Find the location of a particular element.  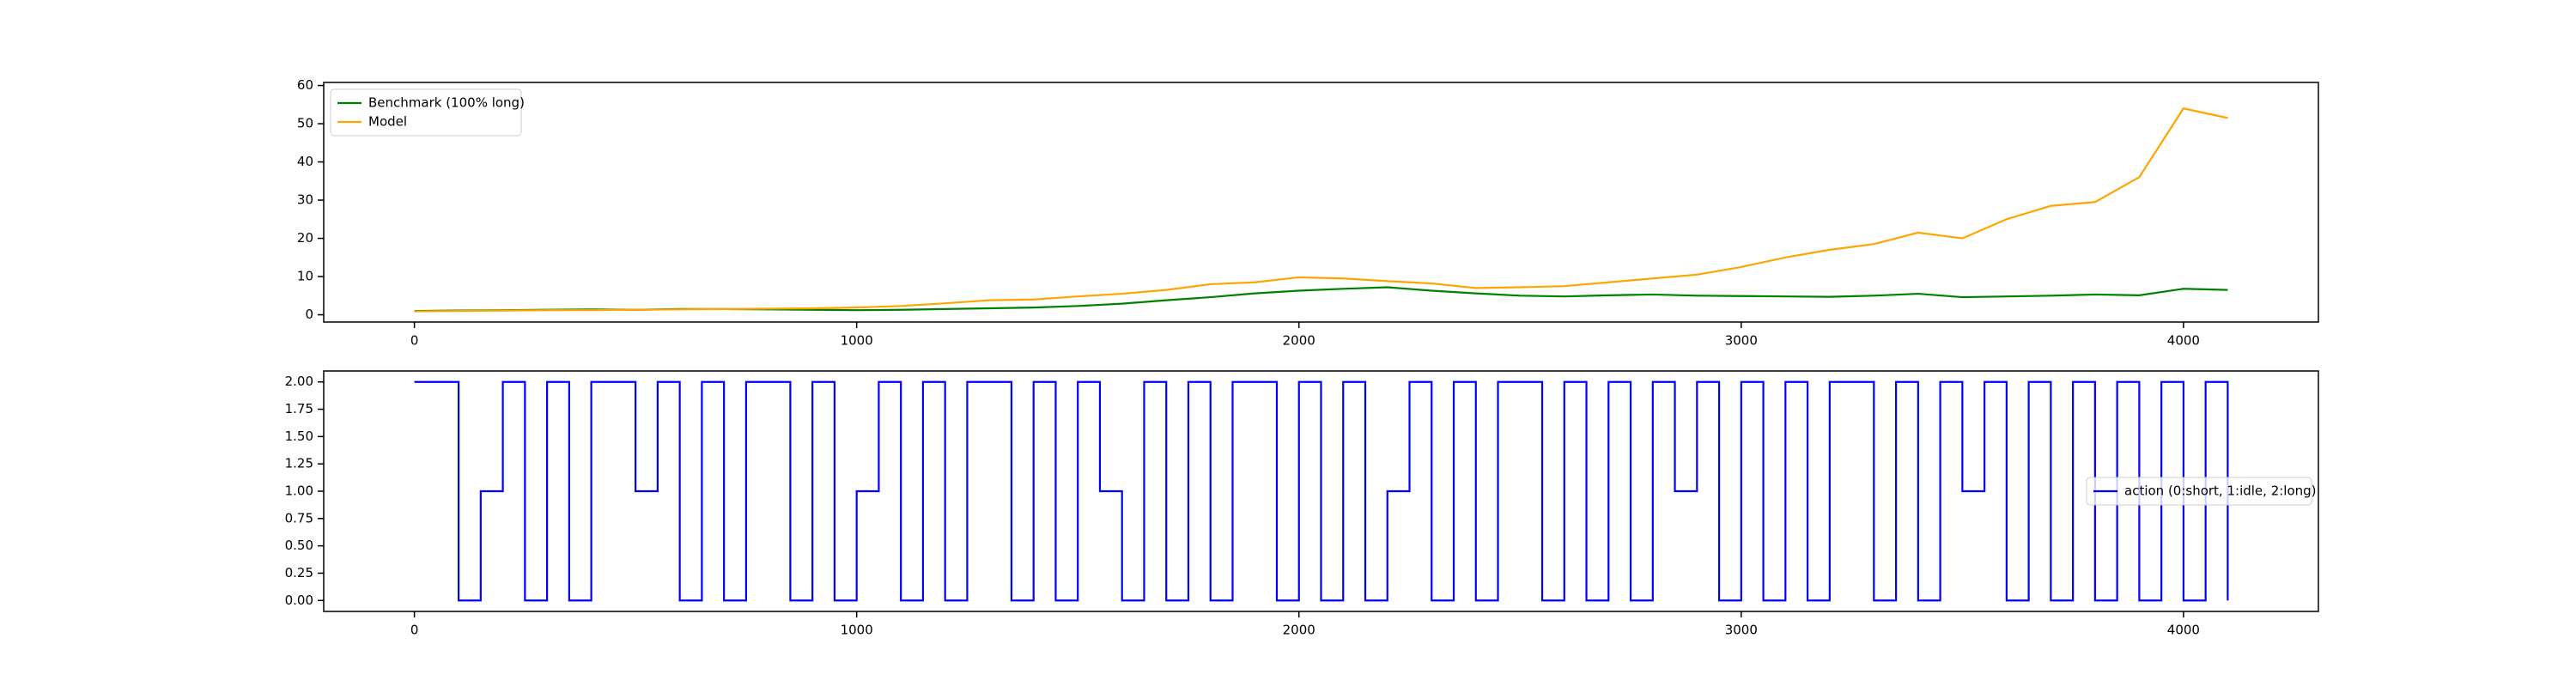

y-tick-label: 1.25 is located at coordinates (299, 463).